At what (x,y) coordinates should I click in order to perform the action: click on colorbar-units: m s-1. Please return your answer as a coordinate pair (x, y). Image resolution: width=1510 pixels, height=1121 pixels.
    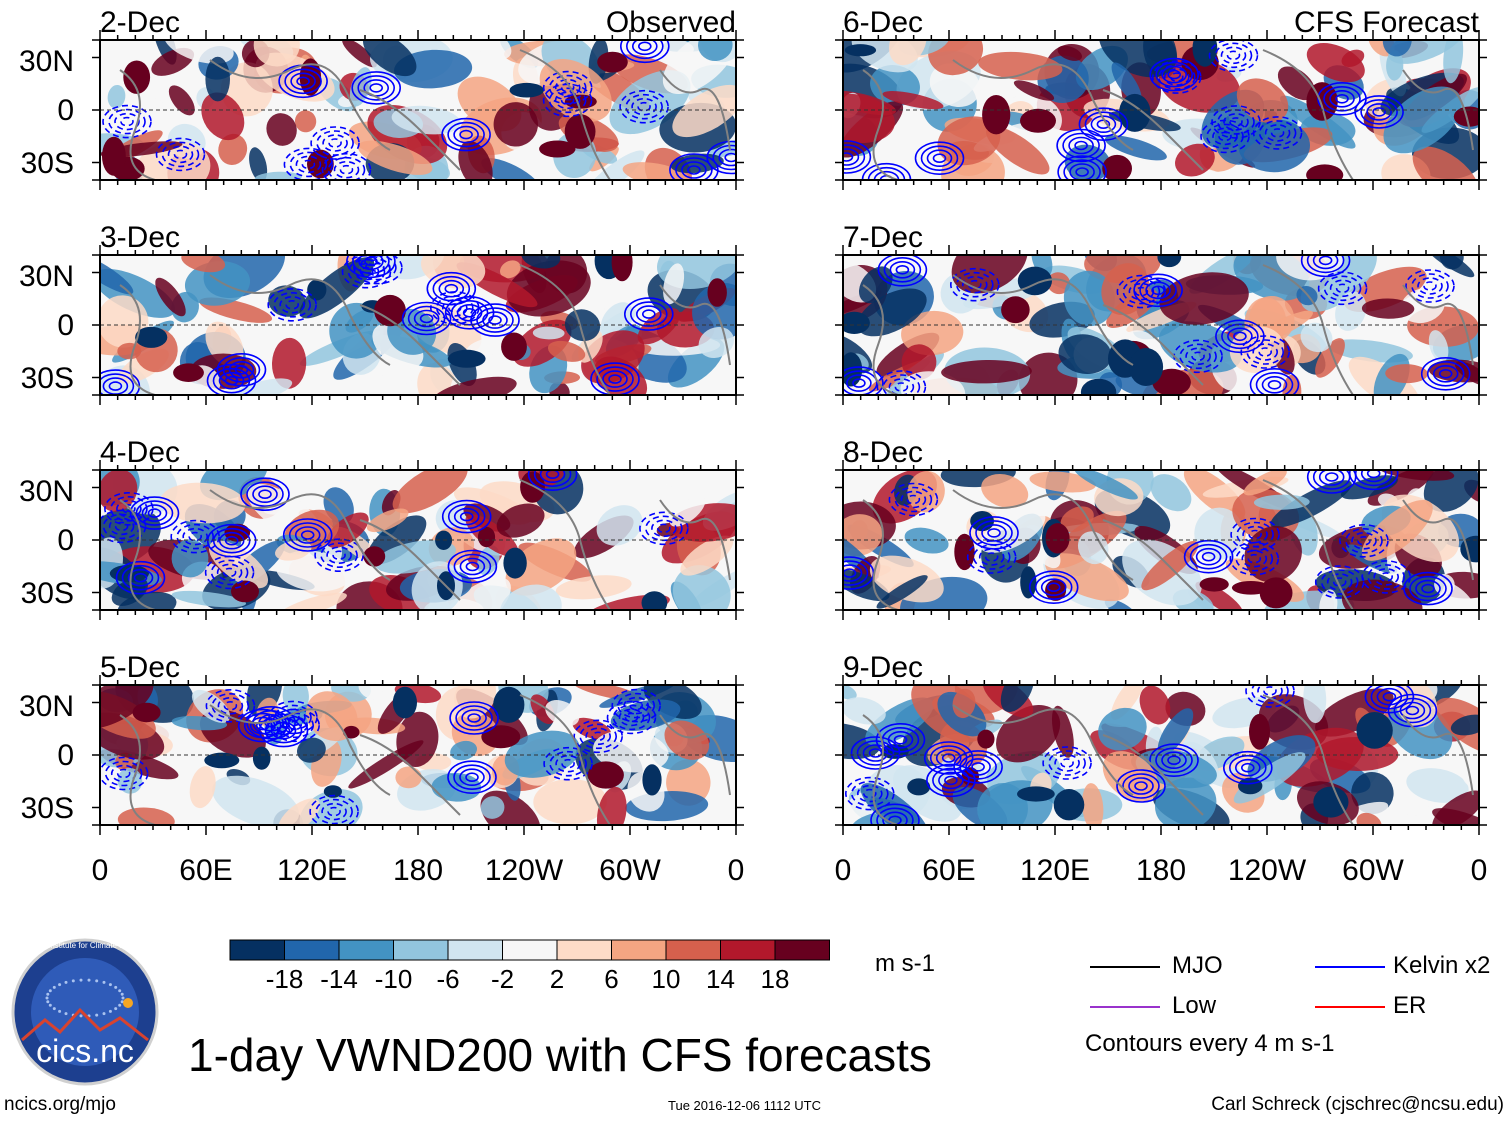
    Looking at the image, I should click on (905, 963).